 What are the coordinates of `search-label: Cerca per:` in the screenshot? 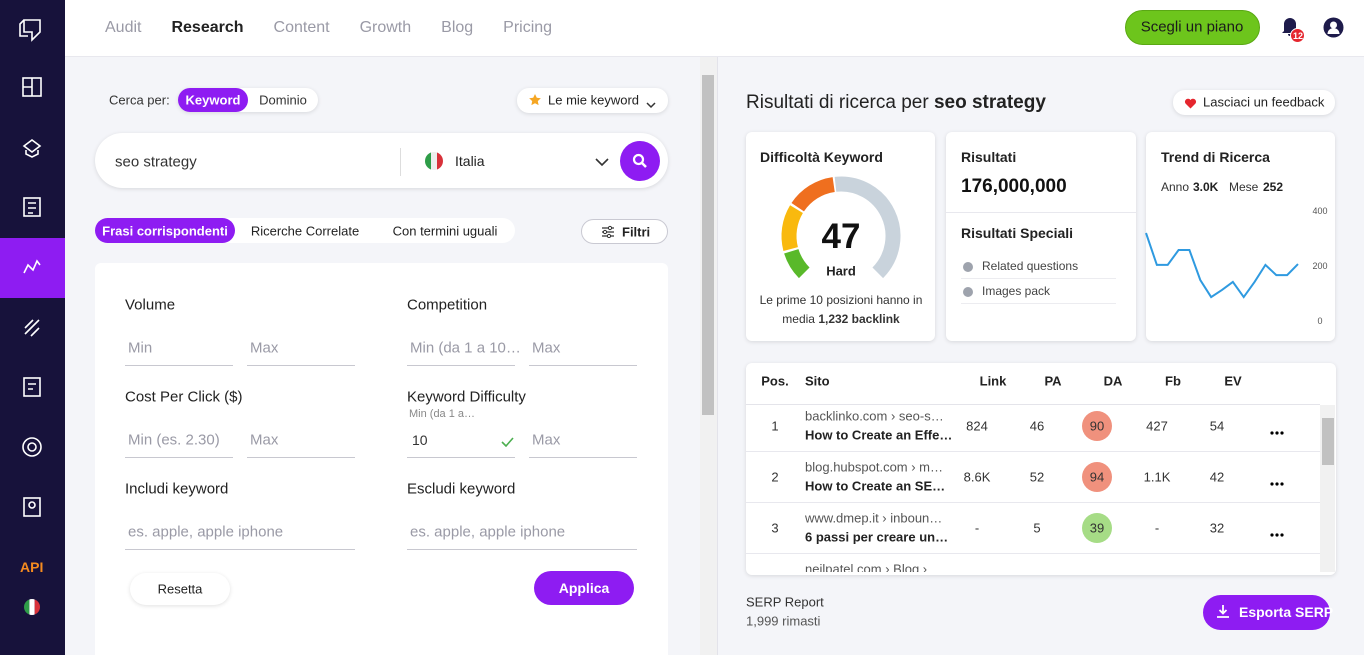 It's located at (139, 100).